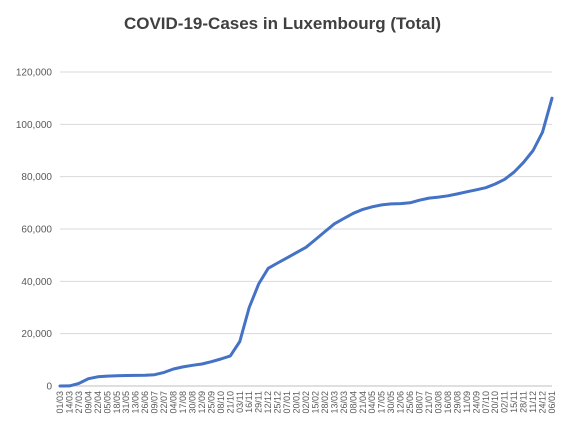  I want to click on x-tick-label: 24/12, so click(543, 402).